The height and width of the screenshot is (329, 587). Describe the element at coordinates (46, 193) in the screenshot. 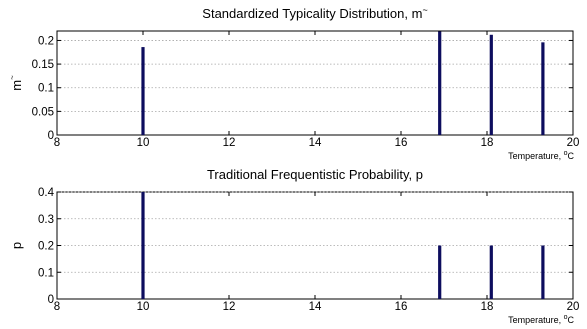

I see `y-tick-label: 0.4` at that location.